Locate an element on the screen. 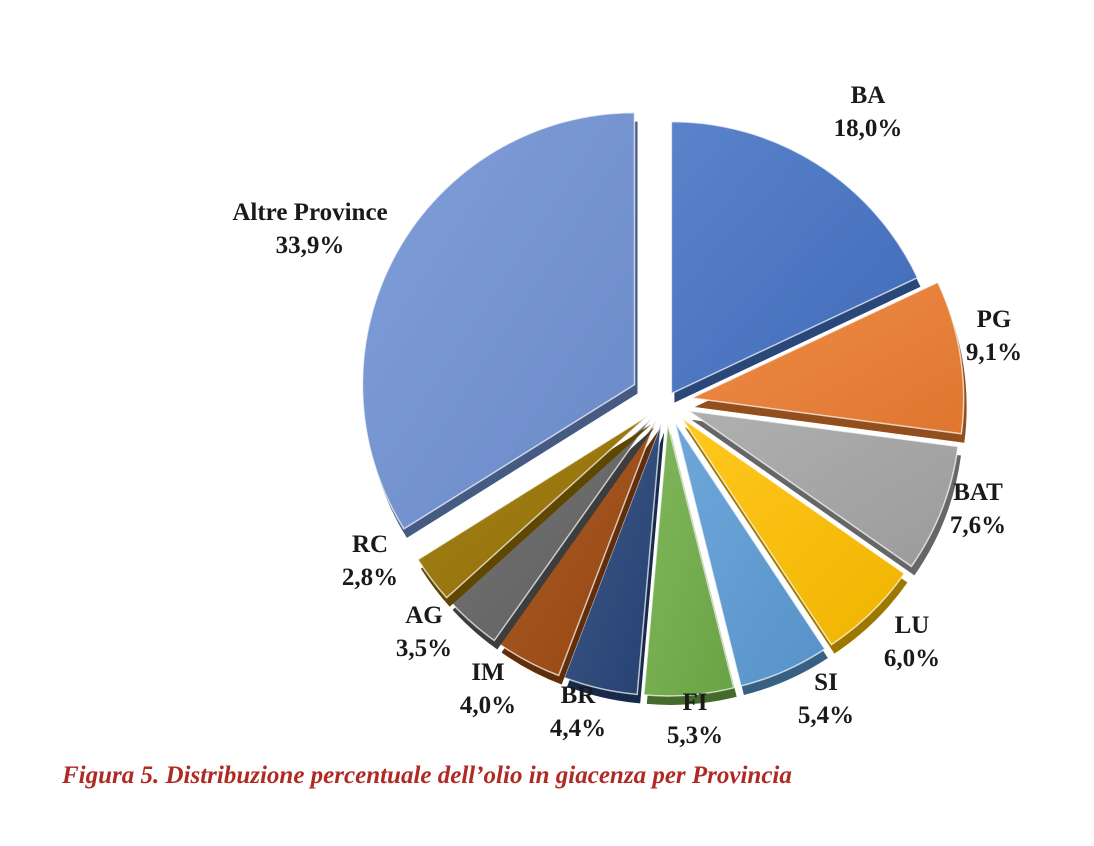 Image resolution: width=1094 pixels, height=846 pixels. pie-slice-altre-province is located at coordinates (499, 324).